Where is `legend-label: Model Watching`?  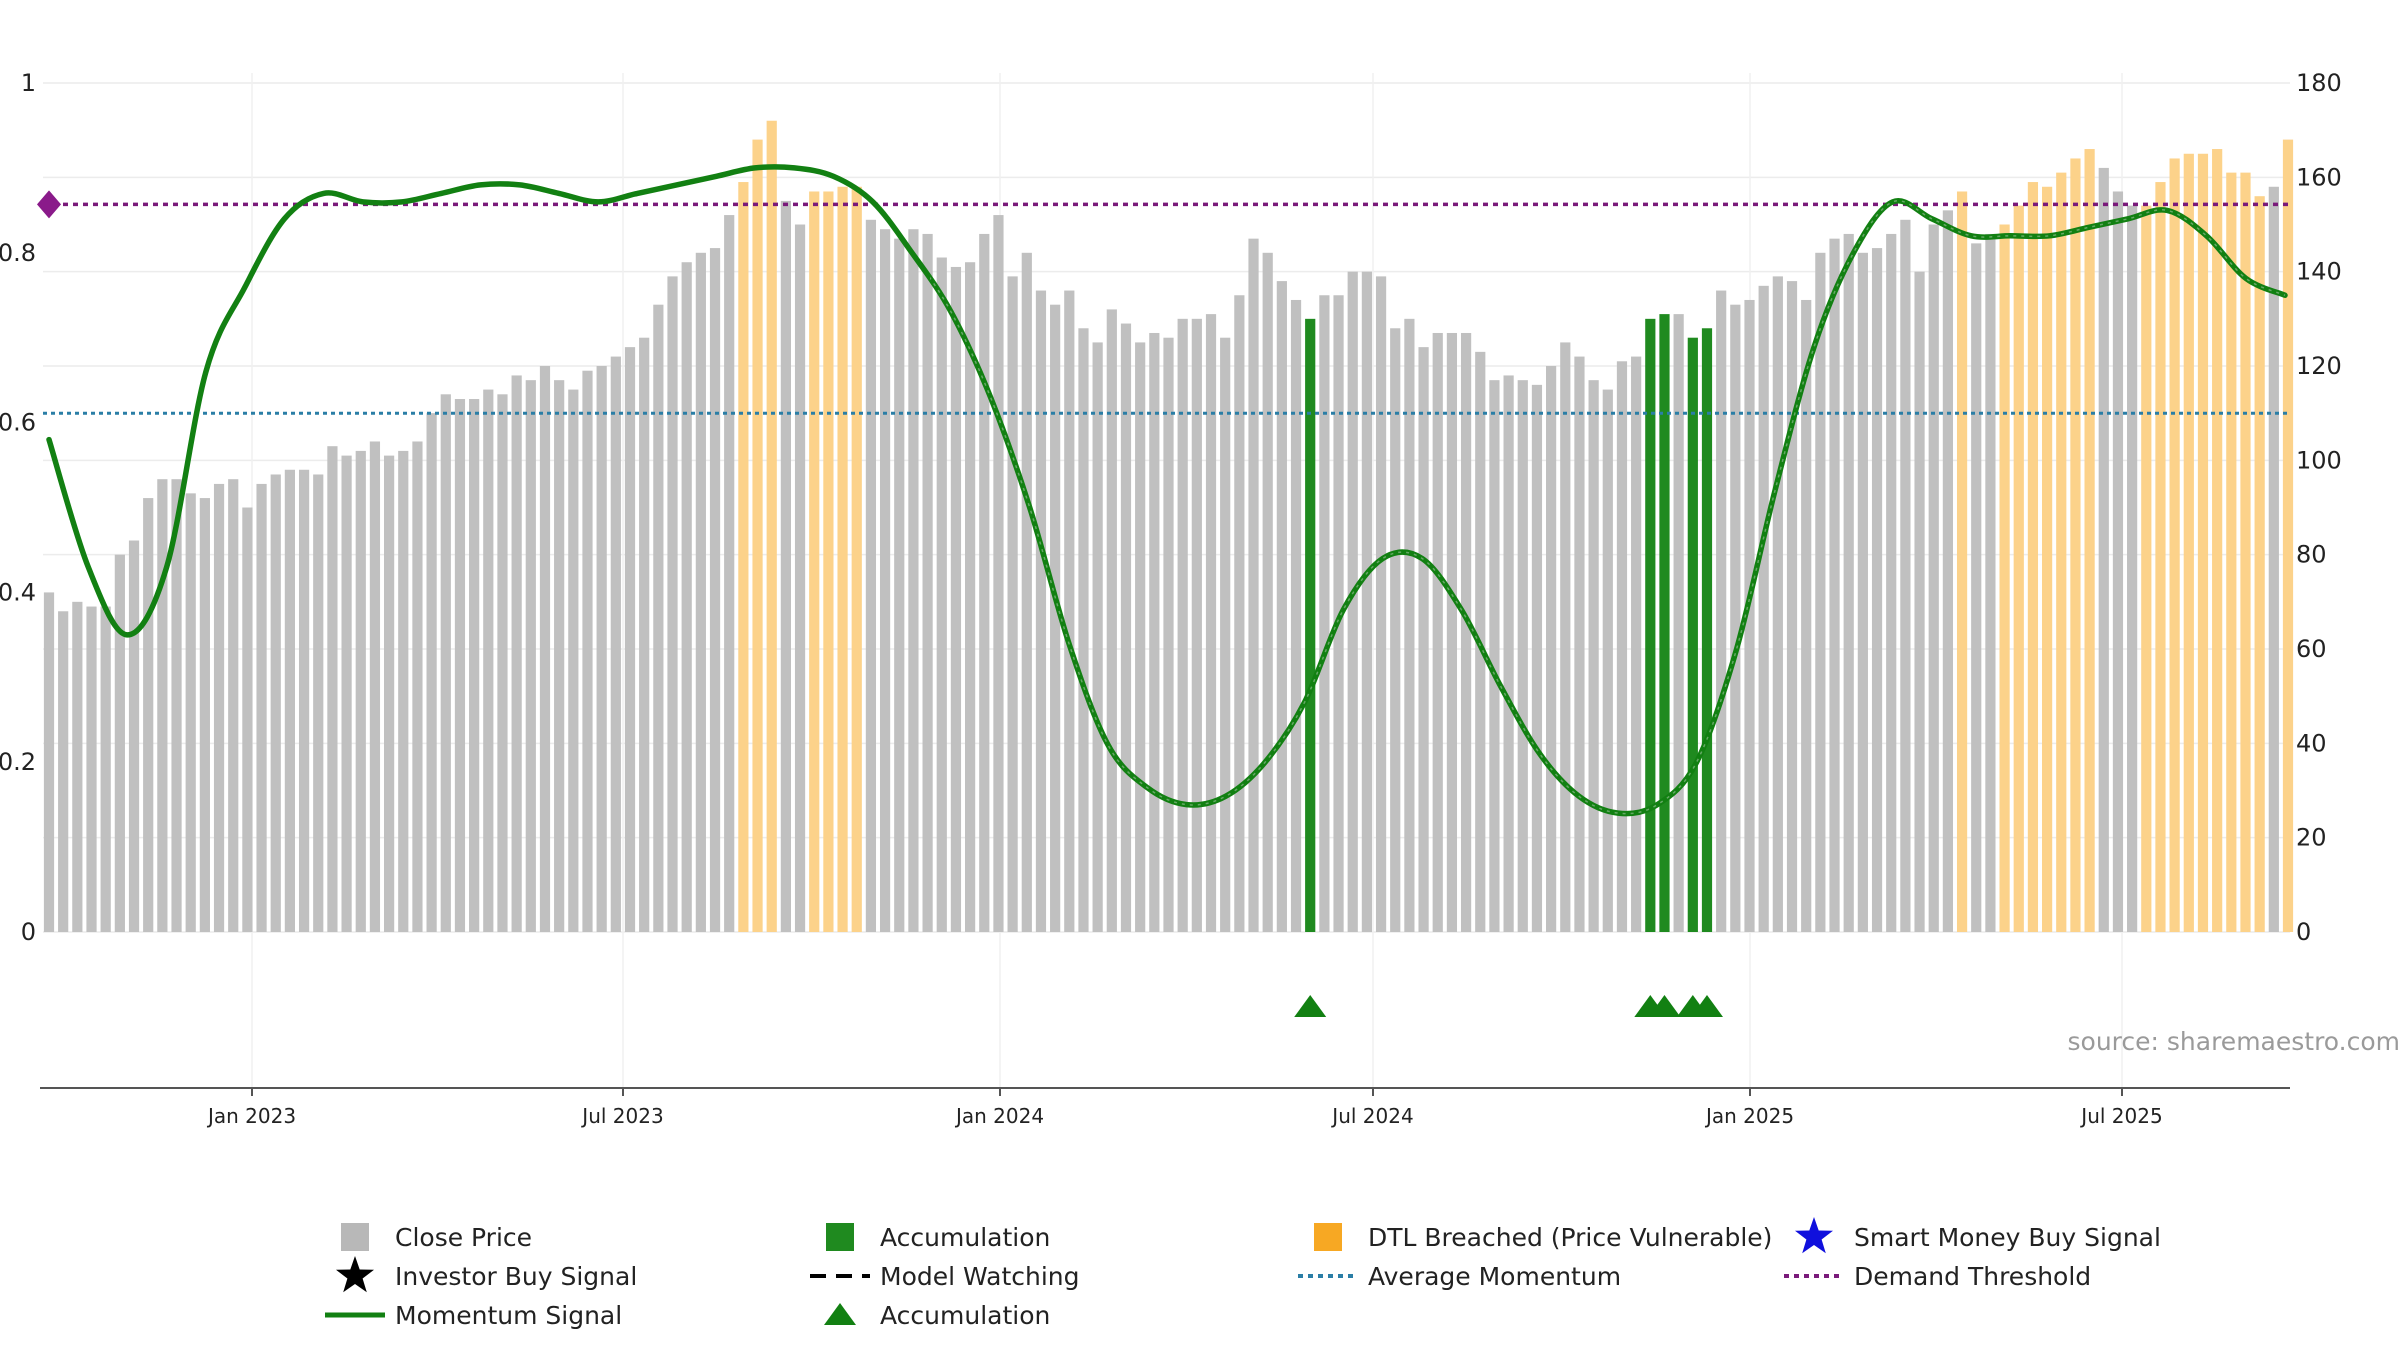
legend-label: Model Watching is located at coordinates (980, 1276).